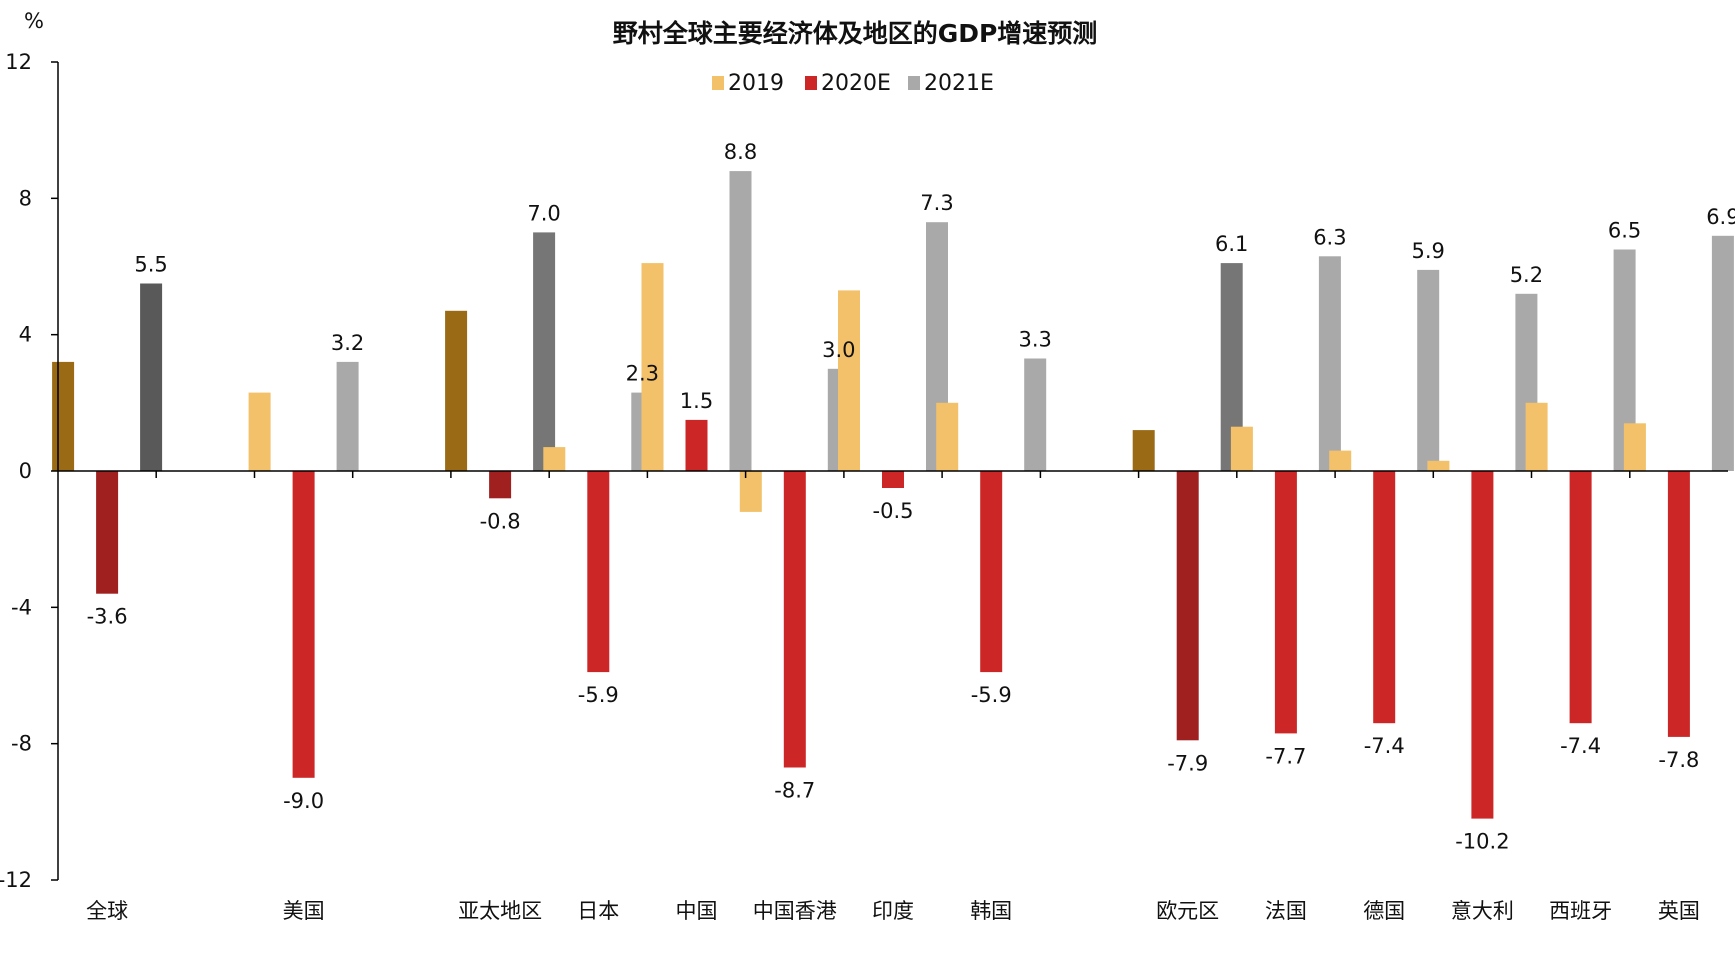 The image size is (1735, 967). Describe the element at coordinates (697, 911) in the screenshot. I see `category-label-中国: 中国` at that location.